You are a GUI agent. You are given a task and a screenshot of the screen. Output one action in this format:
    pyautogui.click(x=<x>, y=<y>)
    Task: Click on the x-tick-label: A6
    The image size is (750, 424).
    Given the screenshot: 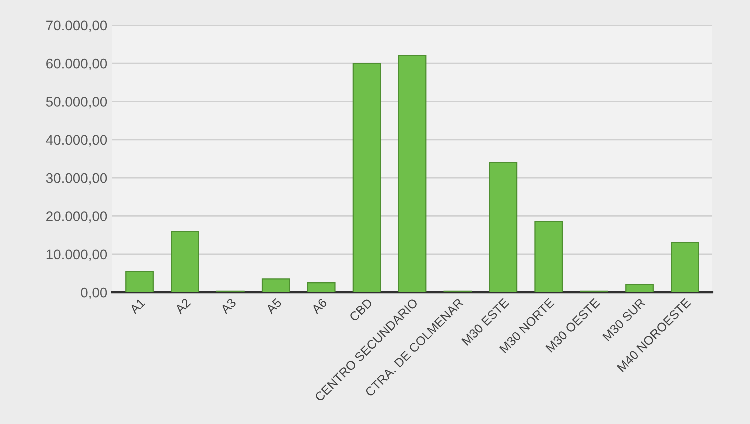 What is the action you would take?
    pyautogui.click(x=319, y=306)
    